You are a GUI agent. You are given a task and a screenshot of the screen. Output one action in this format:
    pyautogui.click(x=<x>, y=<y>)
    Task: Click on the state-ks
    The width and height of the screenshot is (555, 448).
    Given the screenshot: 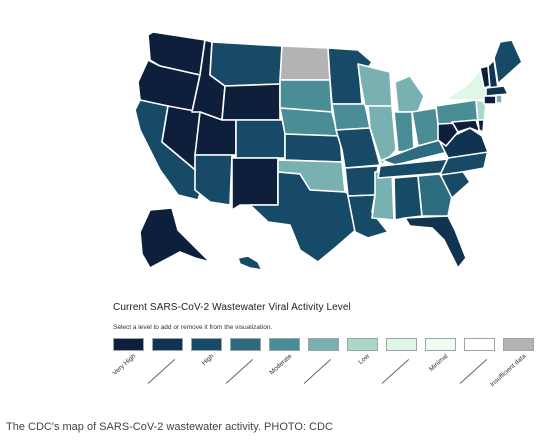 What is the action you would take?
    pyautogui.click(x=313, y=148)
    